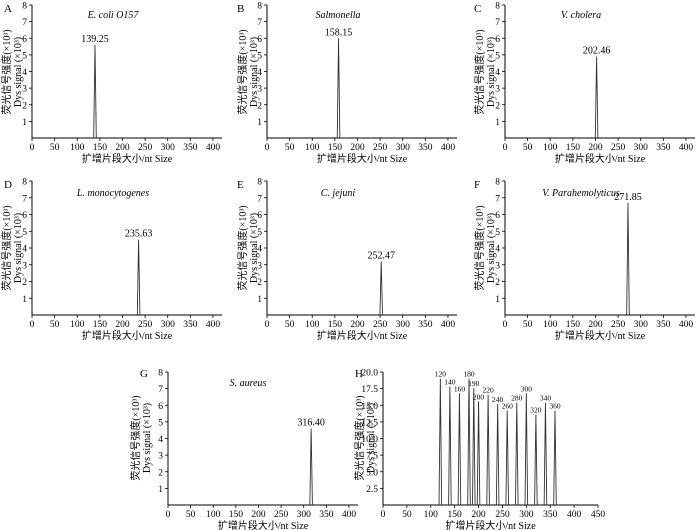 This screenshot has height=530, width=700. Describe the element at coordinates (477, 185) in the screenshot. I see `panel-letter: F` at that location.